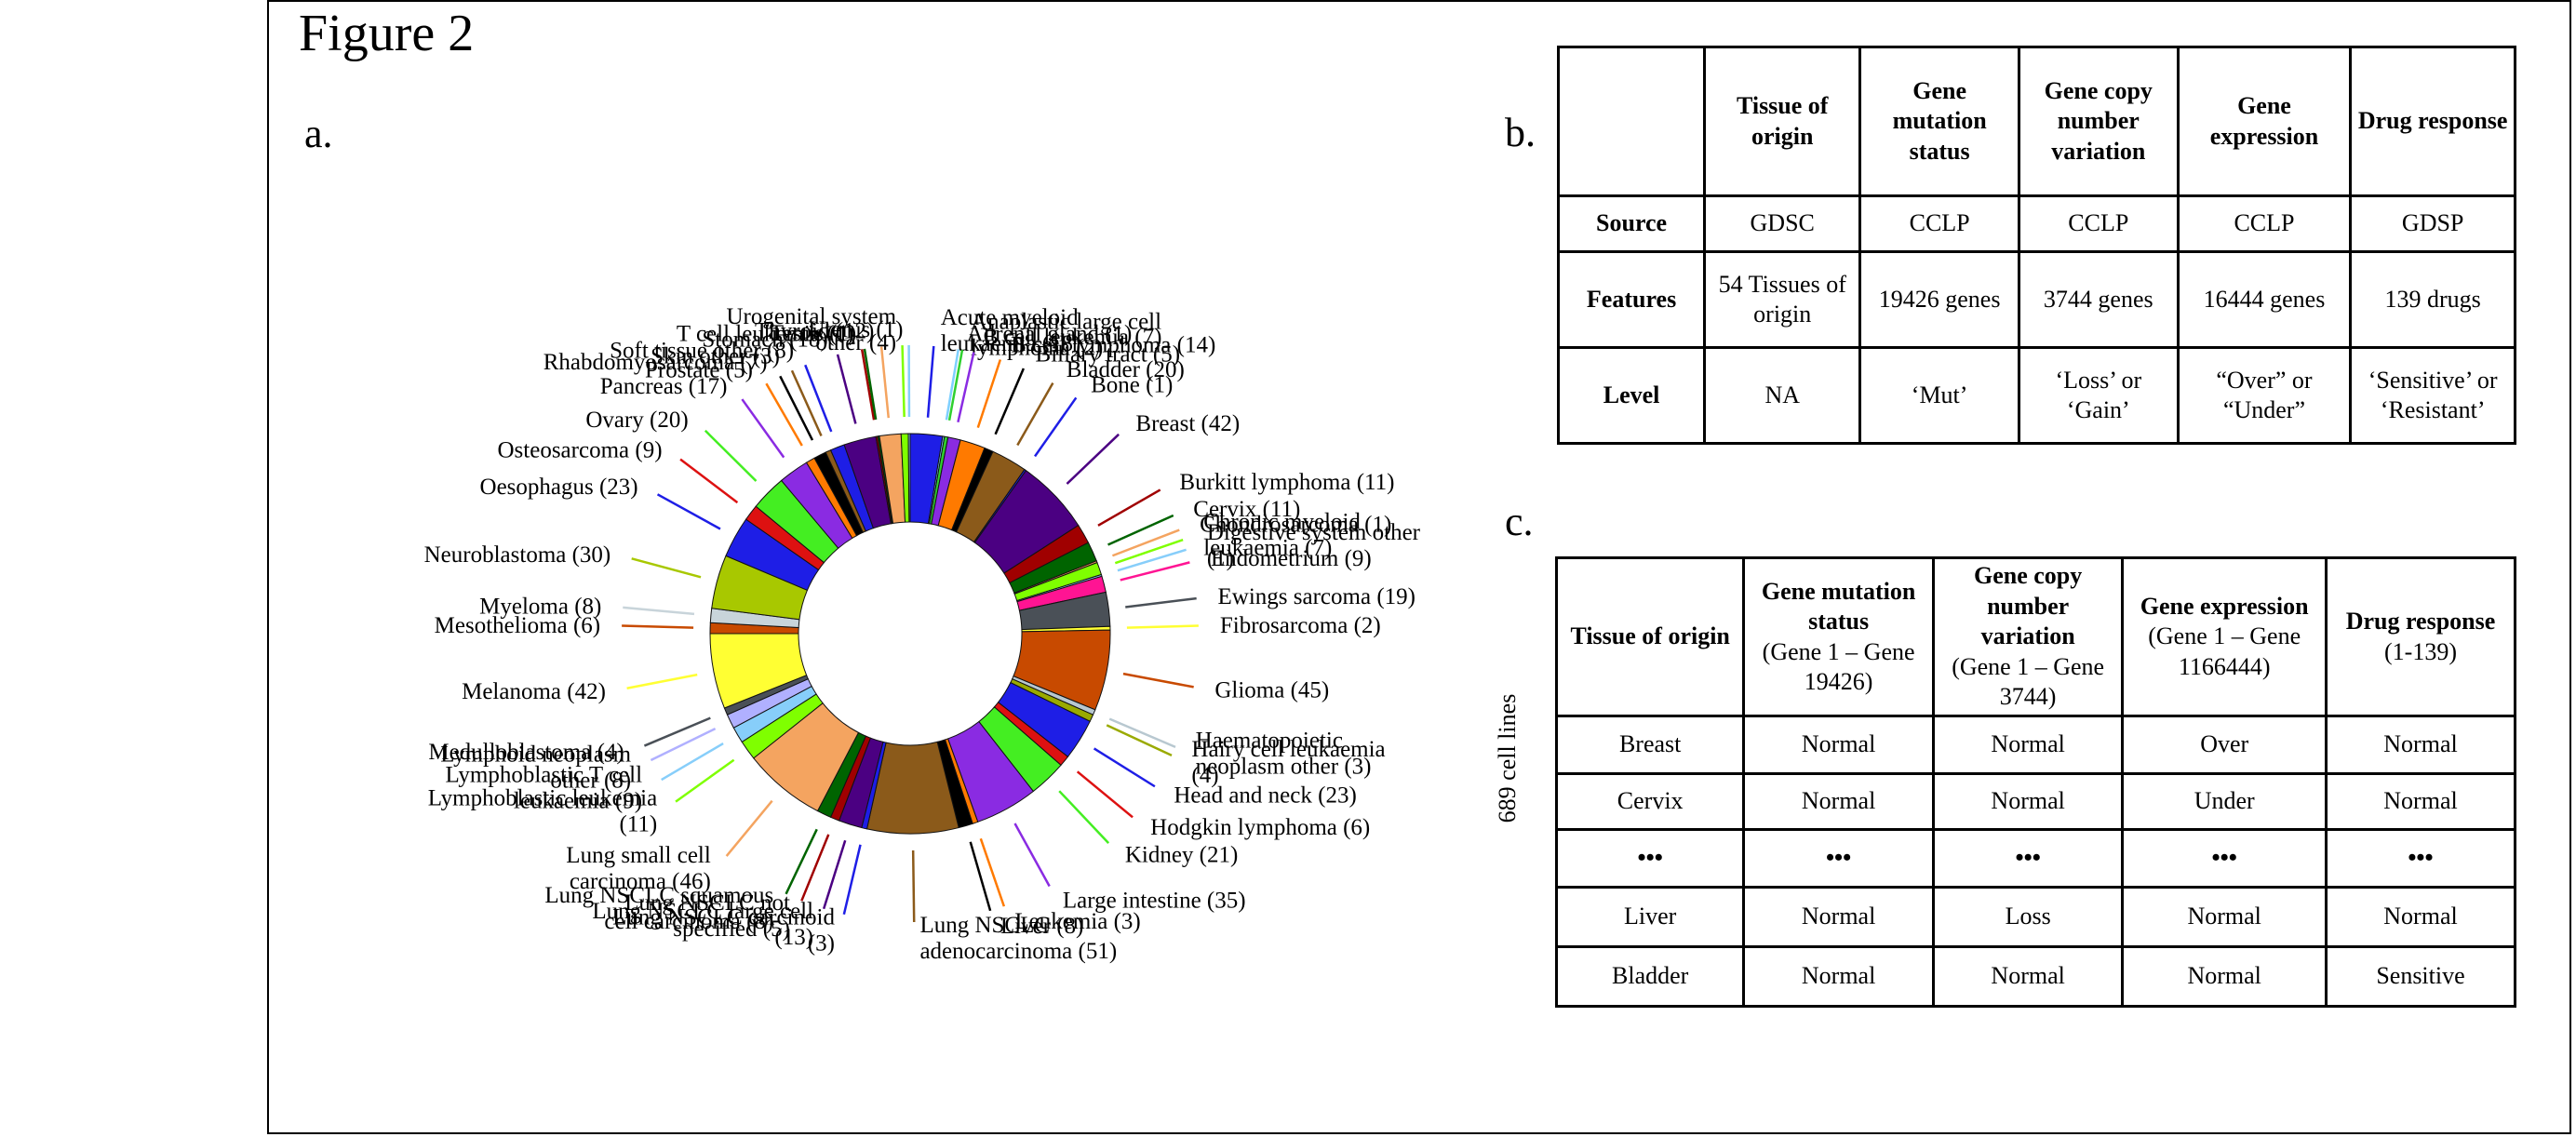 This screenshot has height=1137, width=2576. Describe the element at coordinates (2264, 121) in the screenshot. I see `table-b-header: Gene expression` at that location.